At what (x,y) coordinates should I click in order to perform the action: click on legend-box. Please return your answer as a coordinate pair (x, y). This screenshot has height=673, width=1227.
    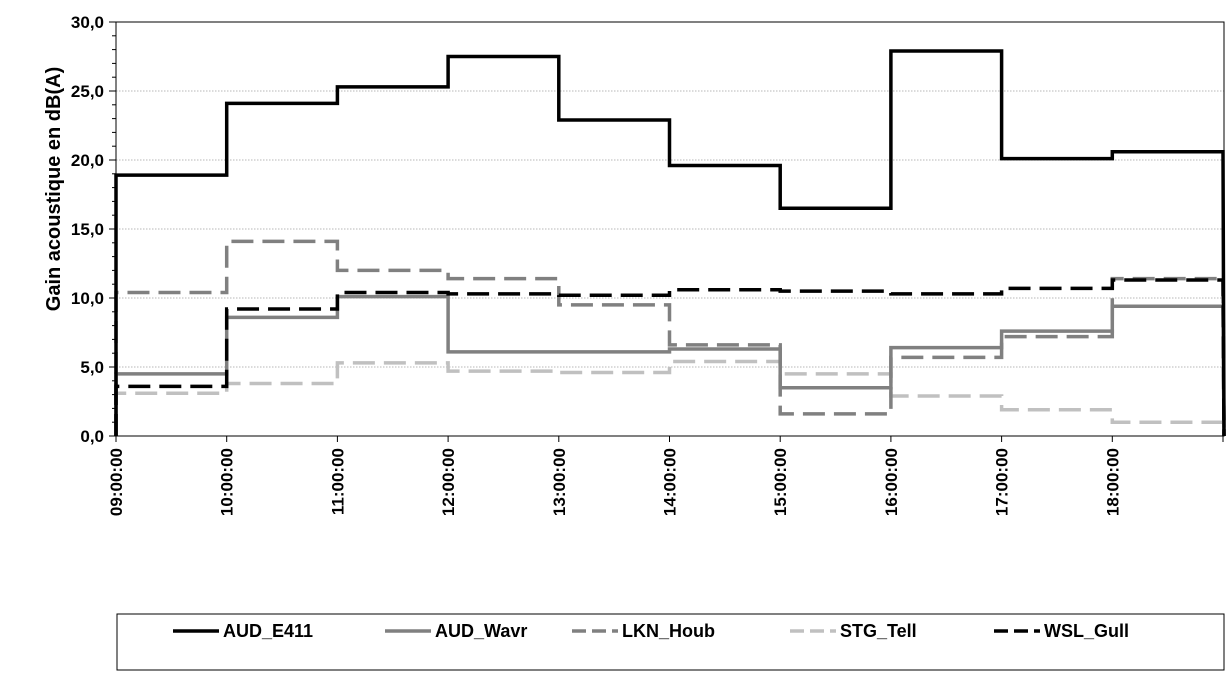
    Looking at the image, I should click on (670, 642).